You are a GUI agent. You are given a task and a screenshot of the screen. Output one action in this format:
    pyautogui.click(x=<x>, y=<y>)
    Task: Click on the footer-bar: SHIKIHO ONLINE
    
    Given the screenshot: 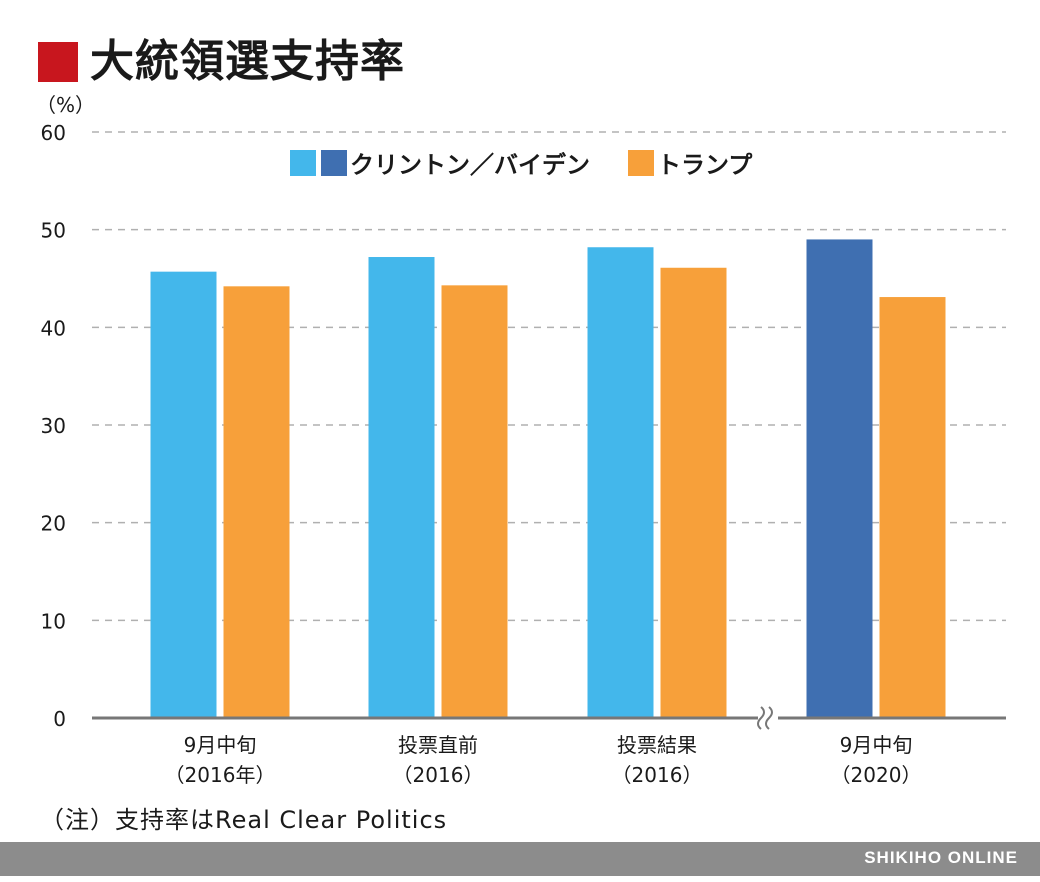 What is the action you would take?
    pyautogui.click(x=520, y=859)
    